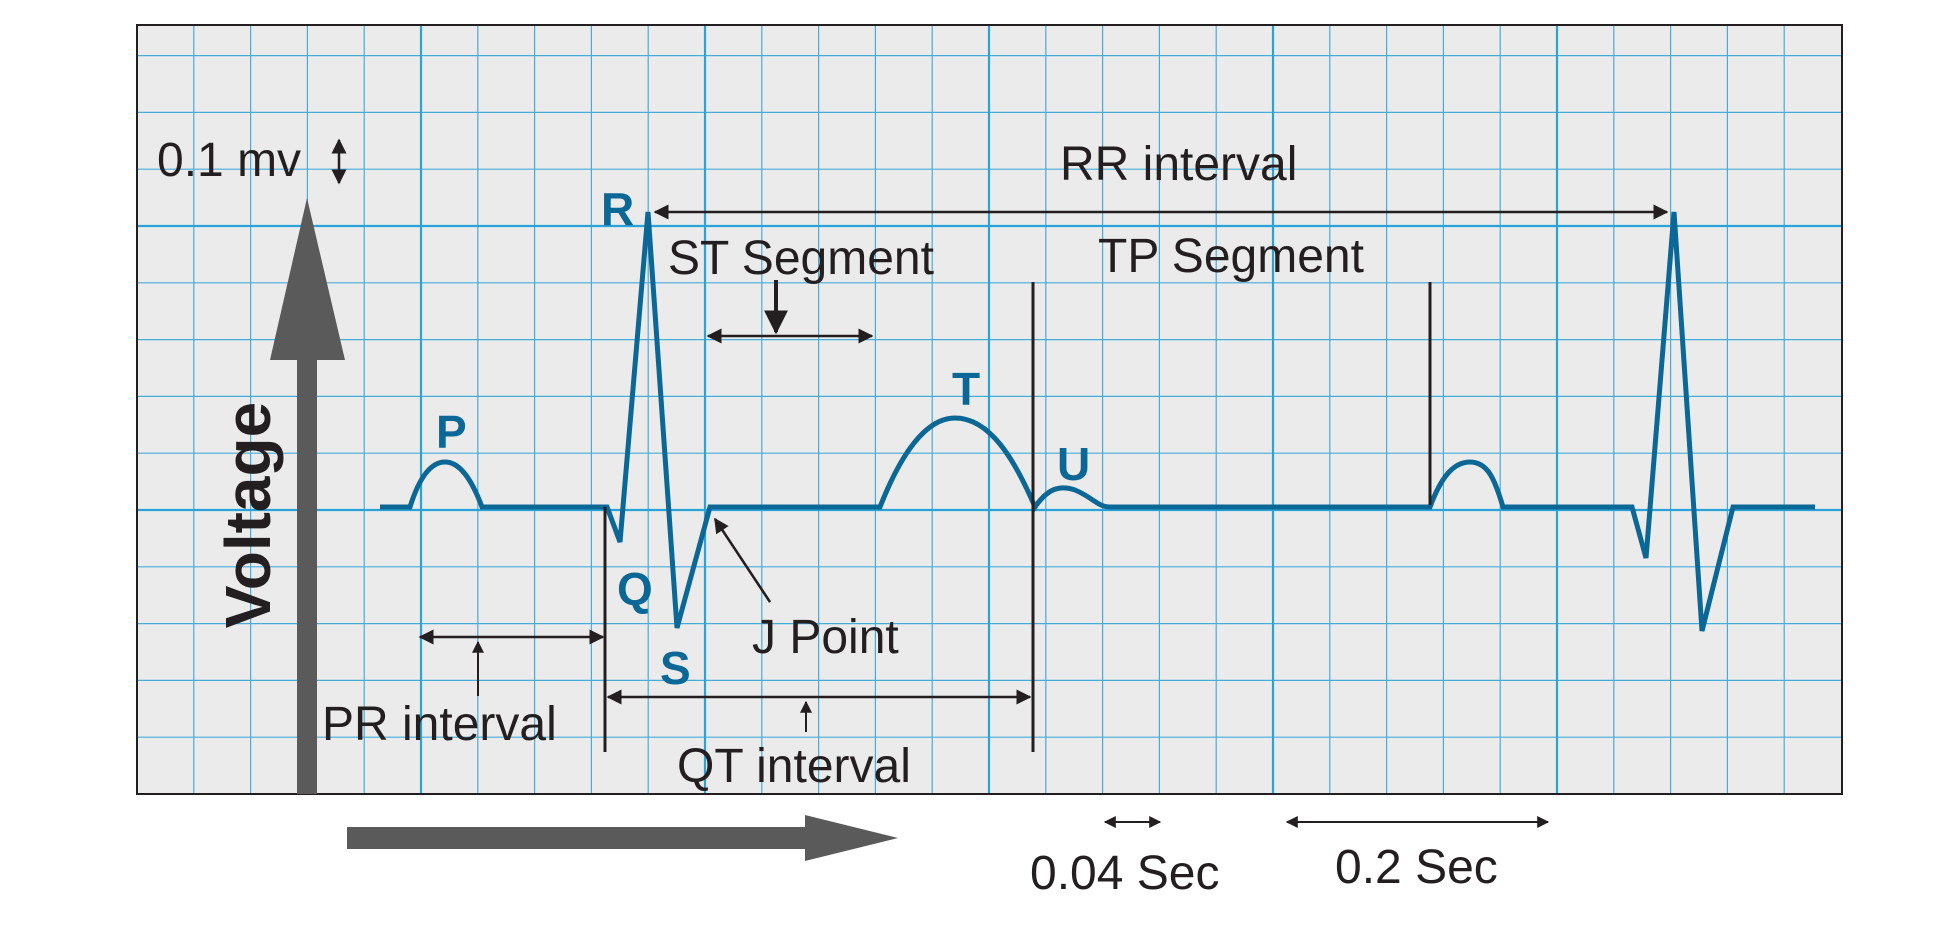 Image resolution: width=1936 pixels, height=952 pixels. What do you see at coordinates (451, 432) in the screenshot?
I see `p-wave-label: P` at bounding box center [451, 432].